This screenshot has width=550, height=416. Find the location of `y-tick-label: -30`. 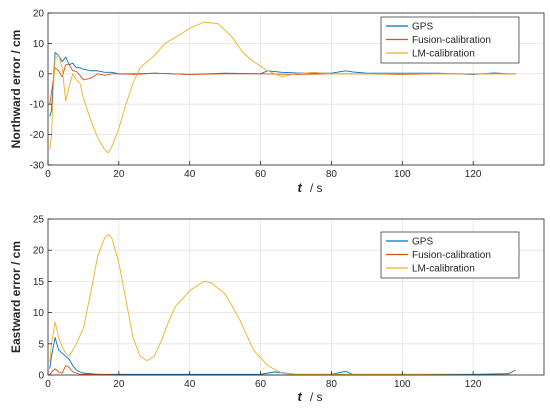

y-tick-label: -30 is located at coordinates (37, 166).